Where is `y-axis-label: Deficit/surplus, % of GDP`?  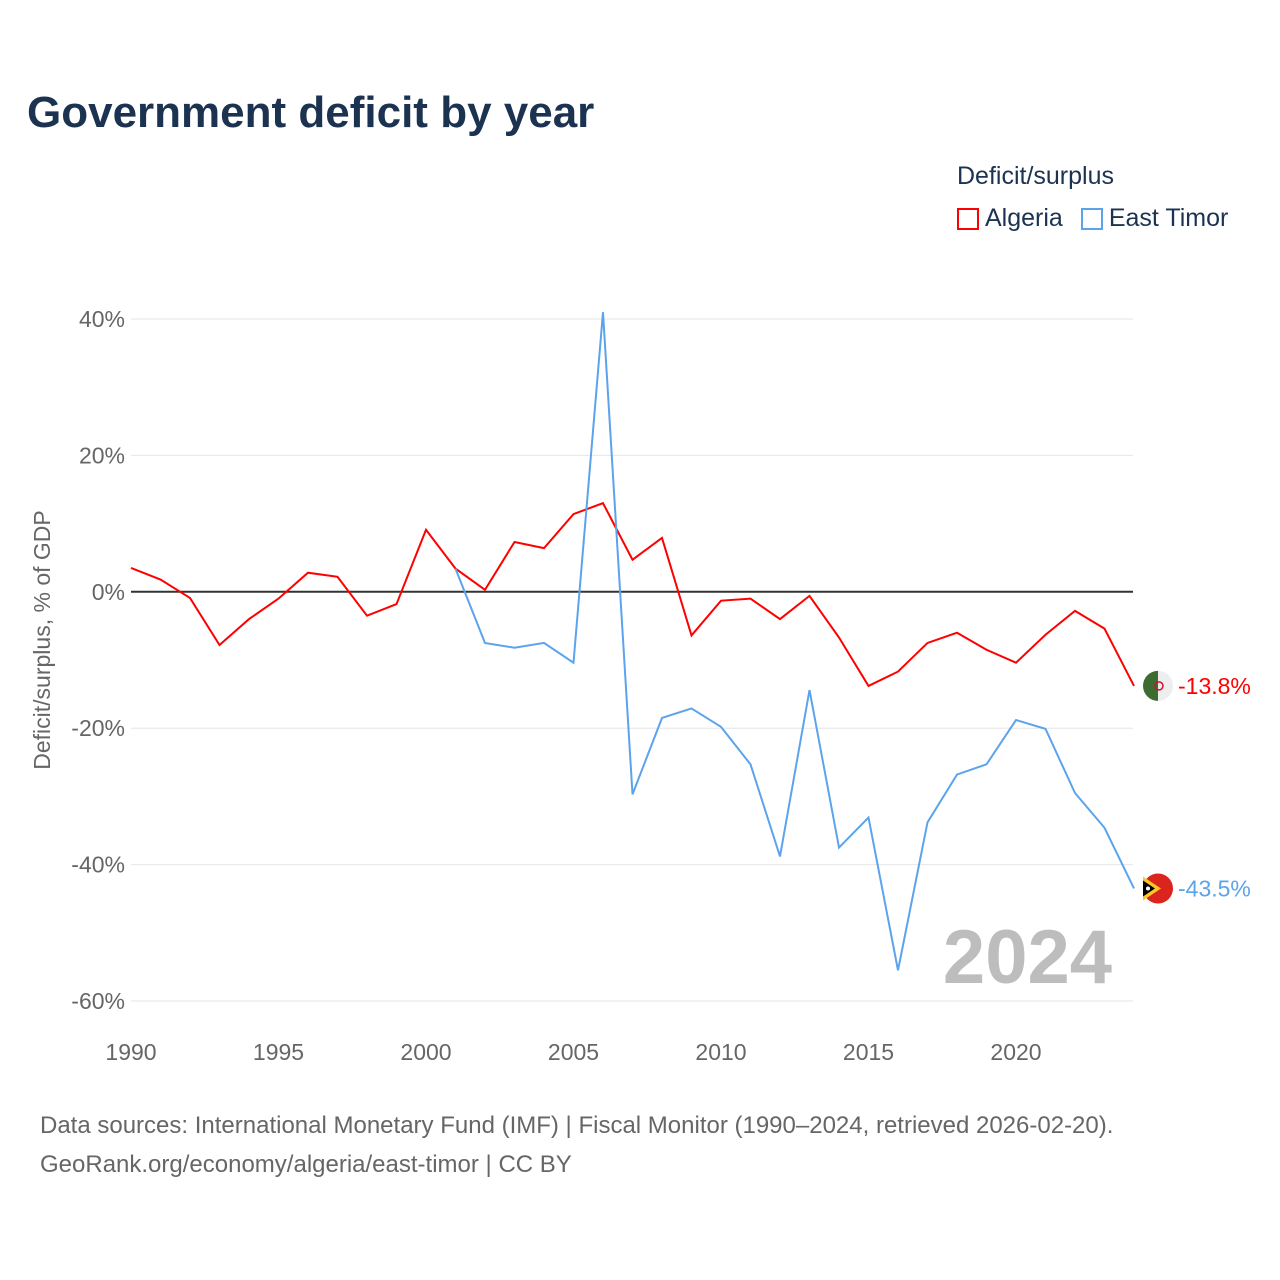
y-axis-label: Deficit/surplus, % of GDP is located at coordinates (42, 639).